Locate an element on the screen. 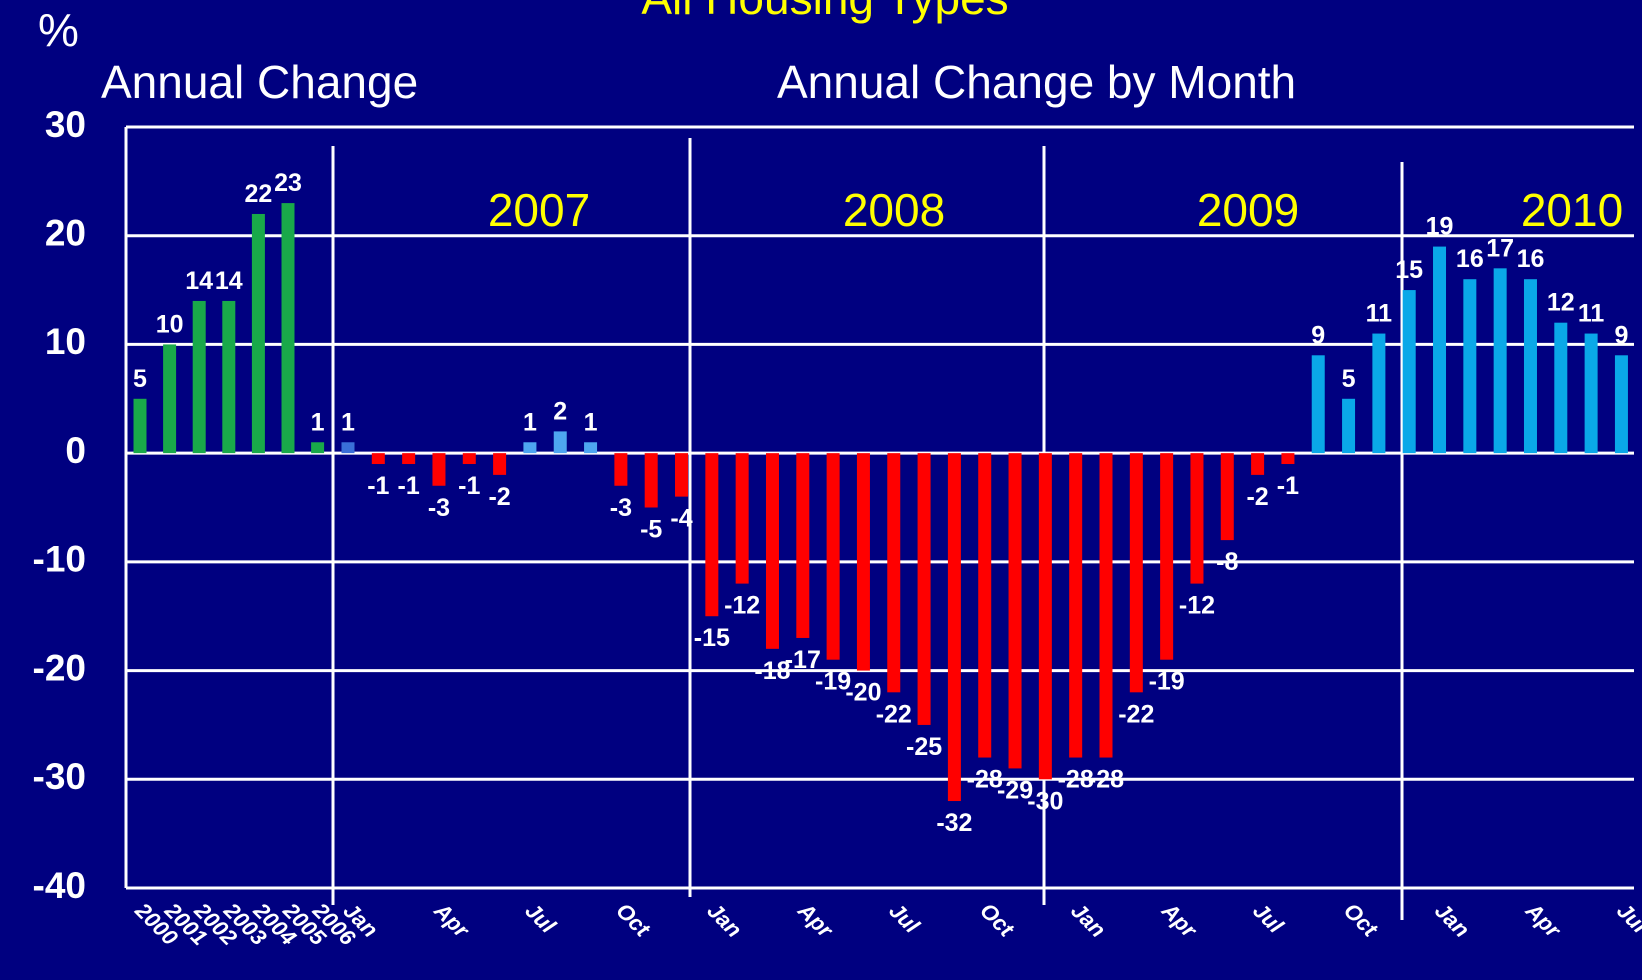 This screenshot has height=980, width=1642. value-label: -20 is located at coordinates (863, 693).